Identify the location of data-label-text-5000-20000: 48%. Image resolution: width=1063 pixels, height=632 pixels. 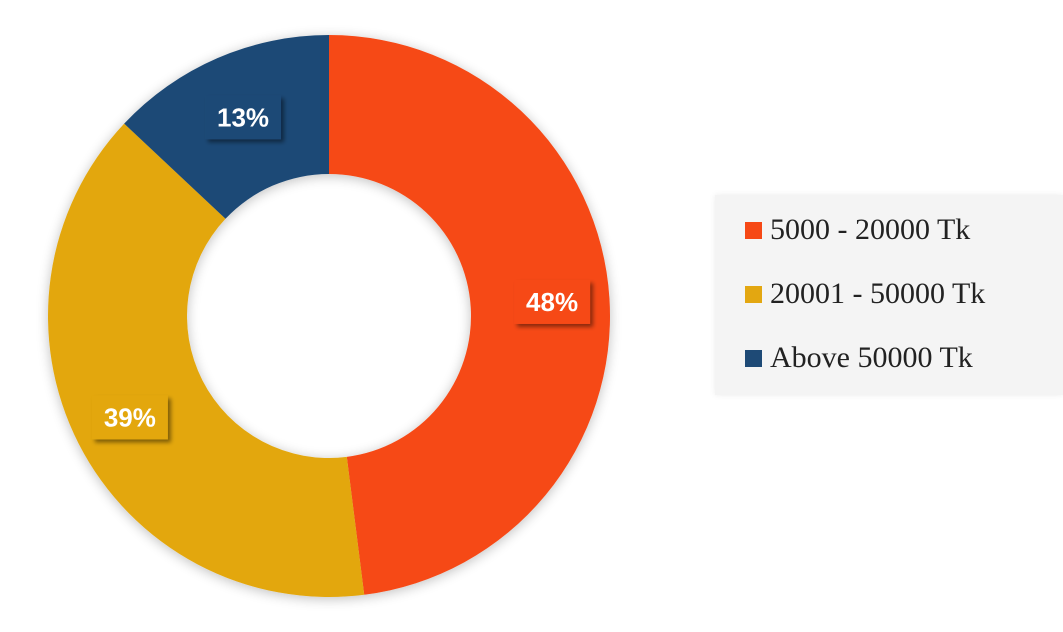
(552, 302).